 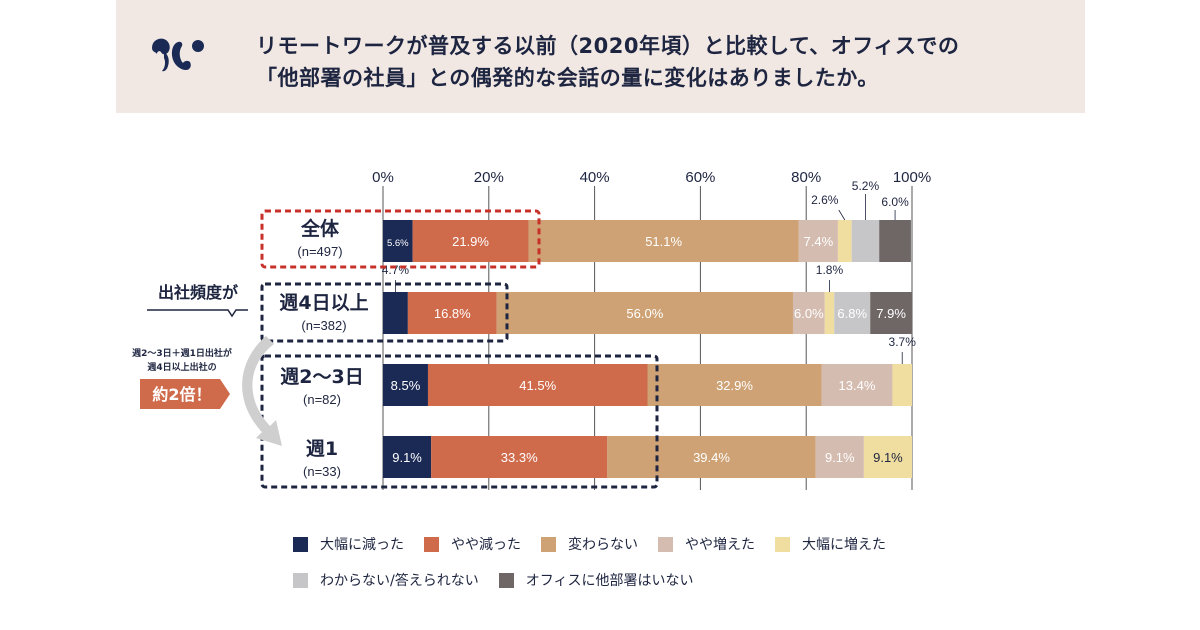 I want to click on bar-callout-label: 4.7%, so click(x=396, y=270).